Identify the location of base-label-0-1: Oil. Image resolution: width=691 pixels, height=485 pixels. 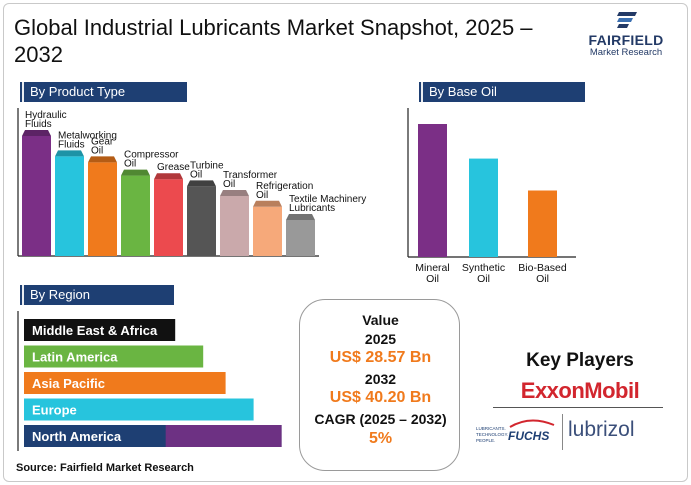
(432, 279).